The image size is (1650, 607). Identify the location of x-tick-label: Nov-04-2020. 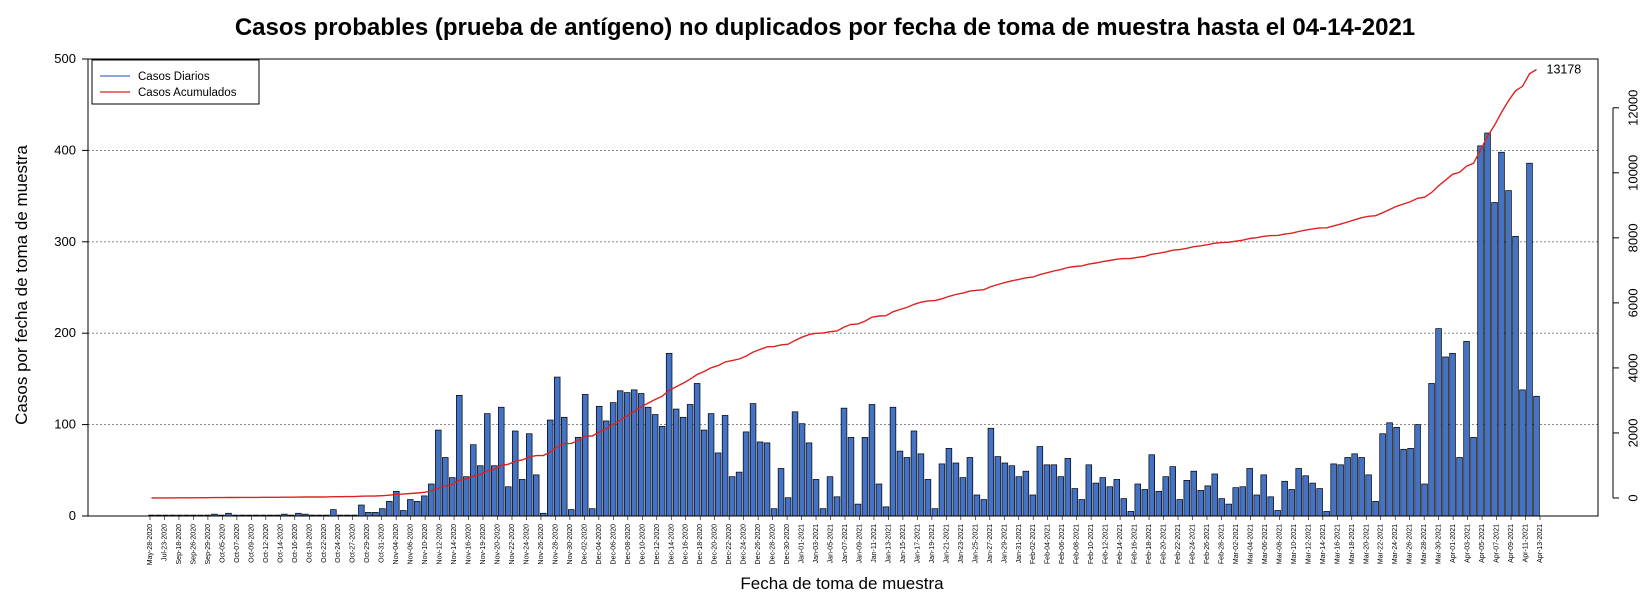
(396, 544).